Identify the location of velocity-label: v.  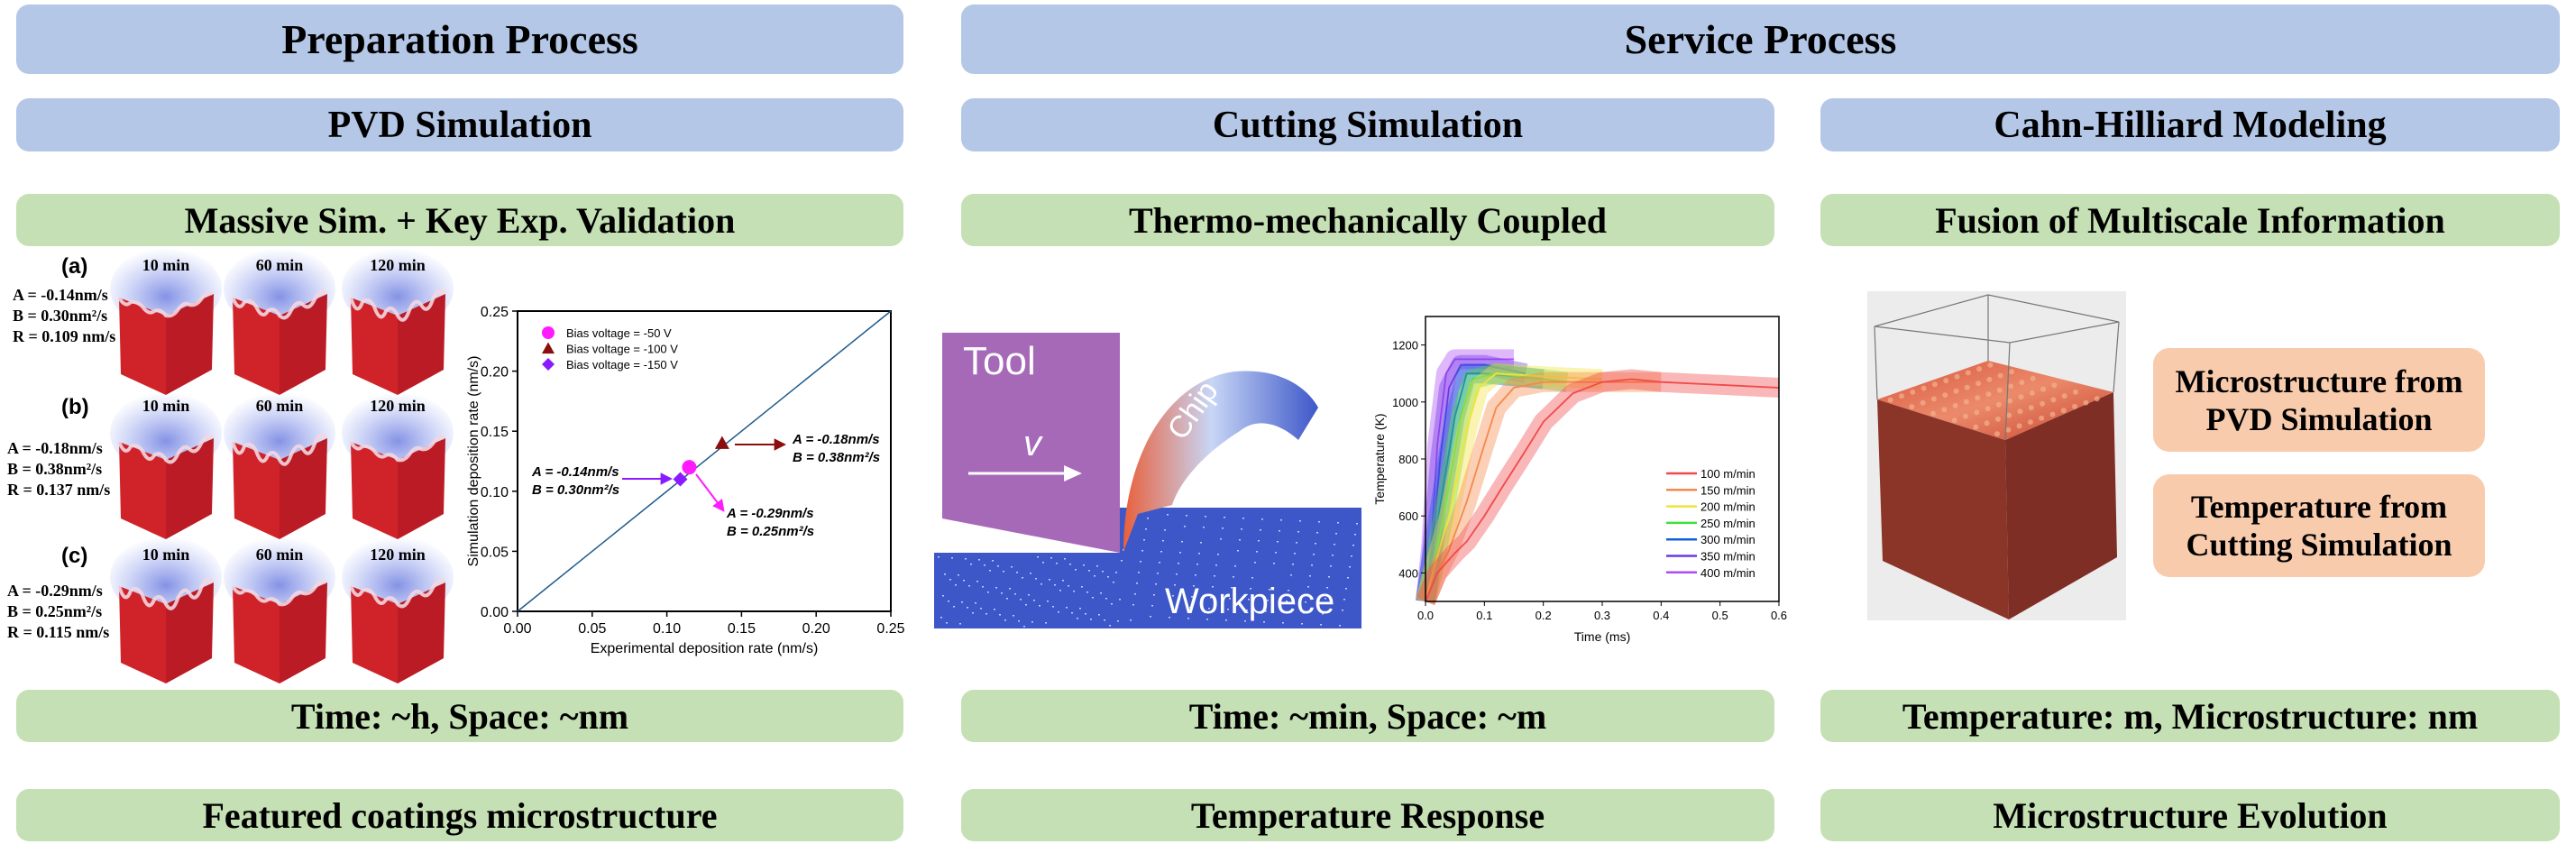
(1033, 444).